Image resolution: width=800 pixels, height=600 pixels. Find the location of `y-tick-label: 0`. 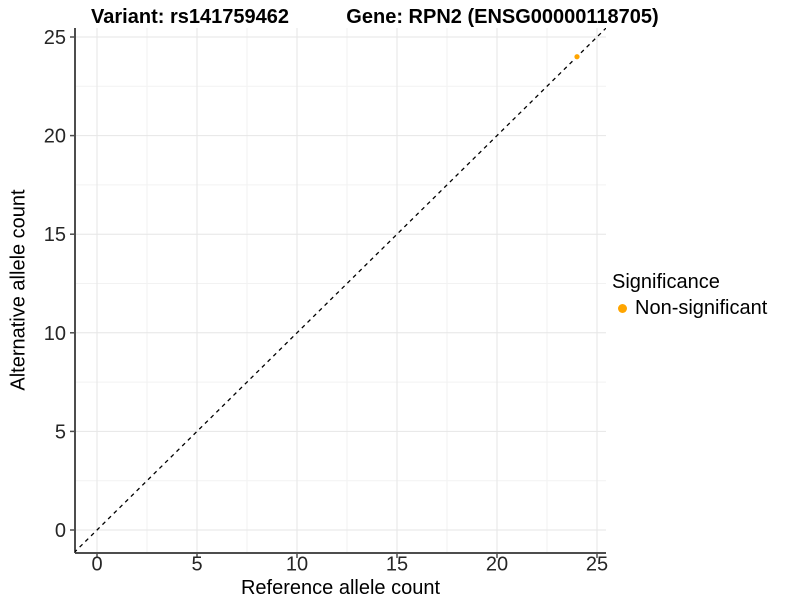

y-tick-label: 0 is located at coordinates (60, 531).